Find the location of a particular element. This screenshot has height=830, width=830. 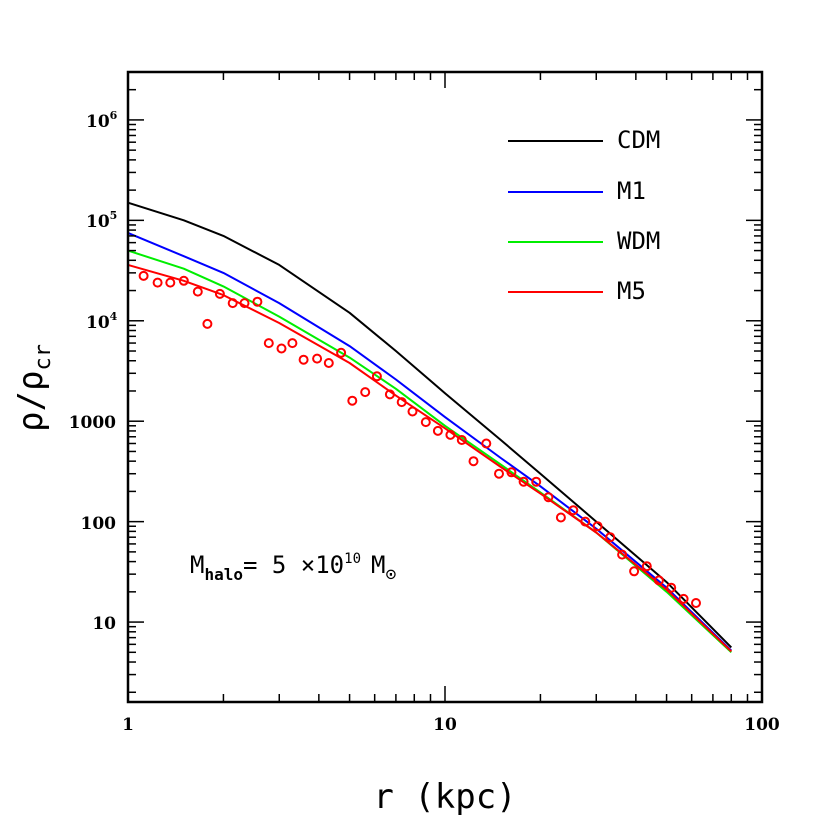

legend: CDM M1 WDM M5 is located at coordinates (584, 215).